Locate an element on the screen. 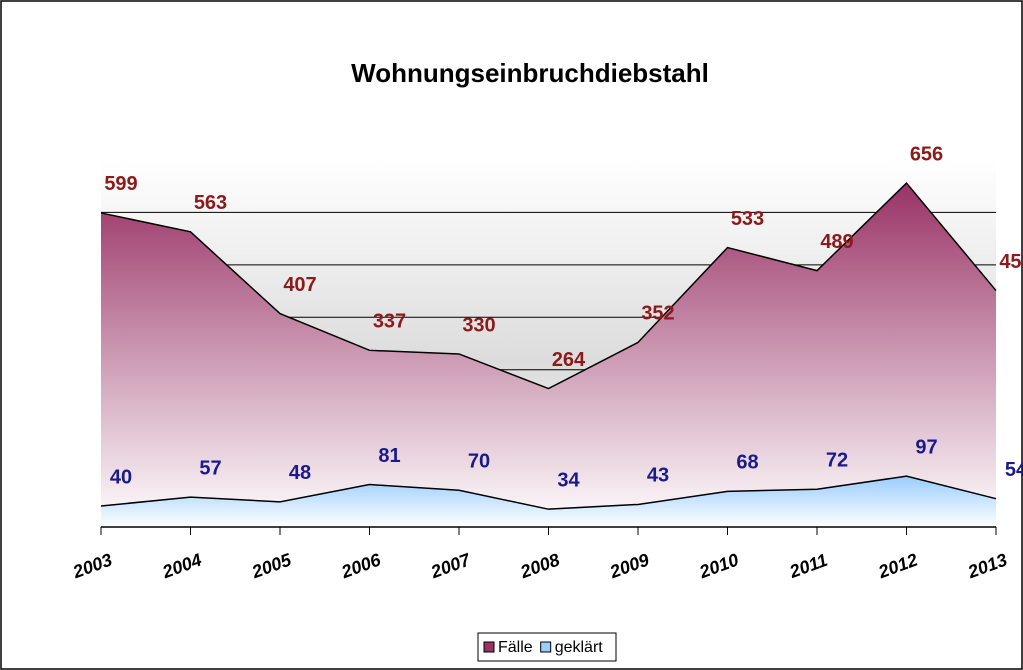 This screenshot has width=1023, height=670. data-label: 451 is located at coordinates (1011, 262).